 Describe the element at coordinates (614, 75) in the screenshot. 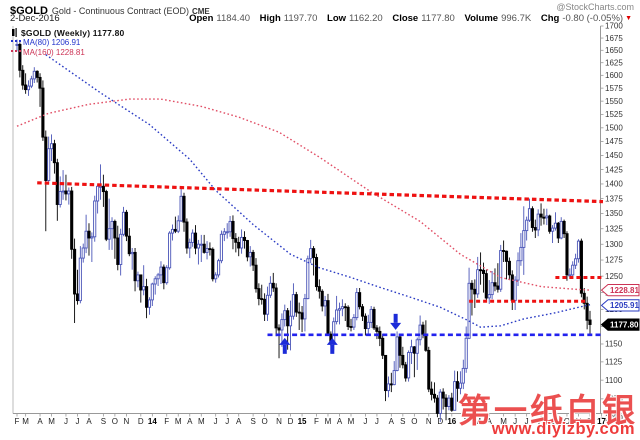

I see `svg-text: 1600` at that location.